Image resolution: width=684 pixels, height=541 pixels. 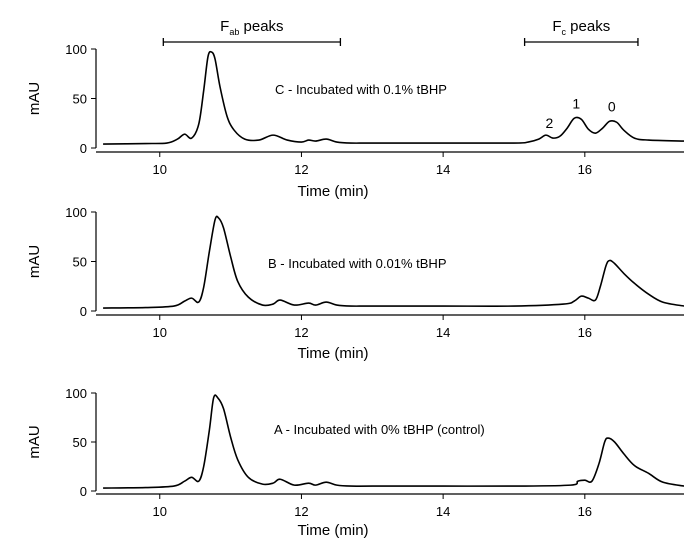 What do you see at coordinates (581, 27) in the screenshot?
I see `bracket-label: Fc peaks` at bounding box center [581, 27].